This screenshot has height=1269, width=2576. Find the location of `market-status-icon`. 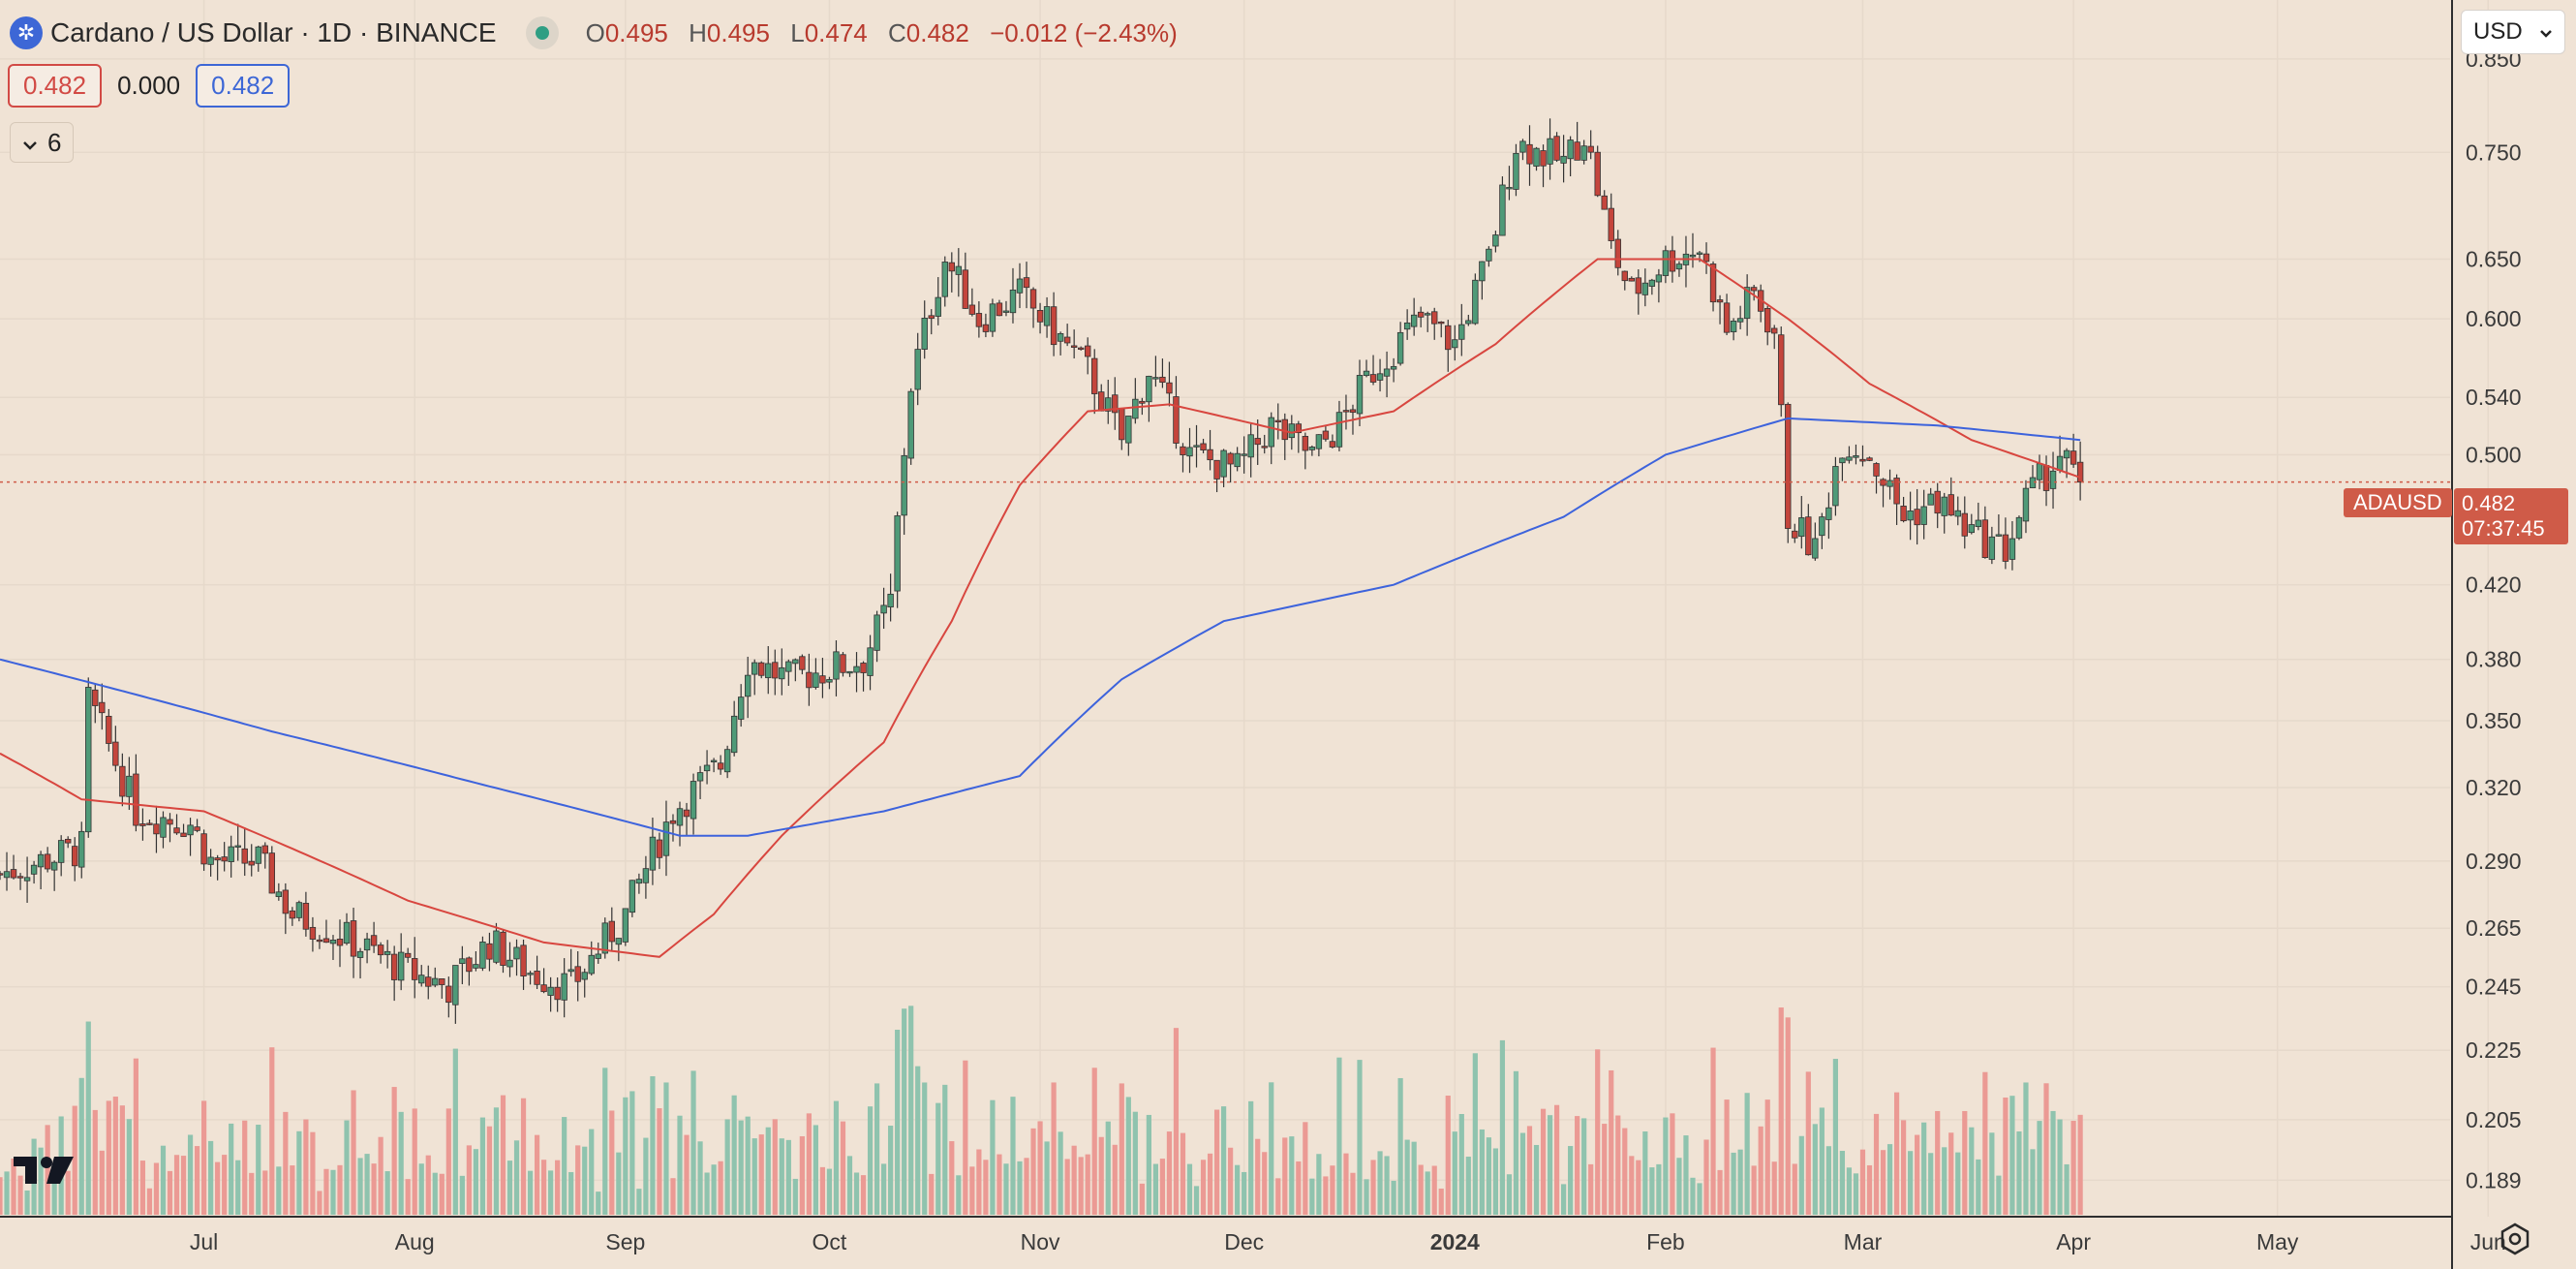

market-status-icon is located at coordinates (542, 32).